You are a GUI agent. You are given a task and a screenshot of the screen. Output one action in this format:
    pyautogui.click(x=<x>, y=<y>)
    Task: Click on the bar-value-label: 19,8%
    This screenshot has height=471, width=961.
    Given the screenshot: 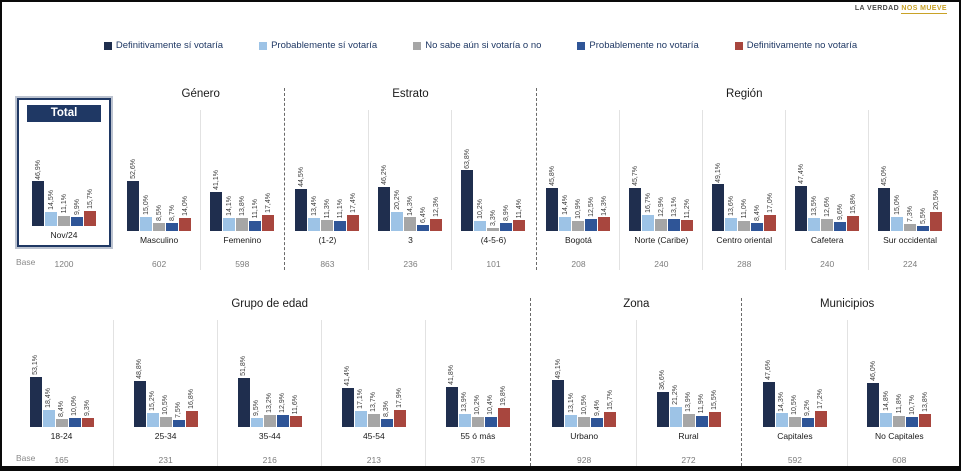 What is the action you would take?
    pyautogui.click(x=504, y=396)
    